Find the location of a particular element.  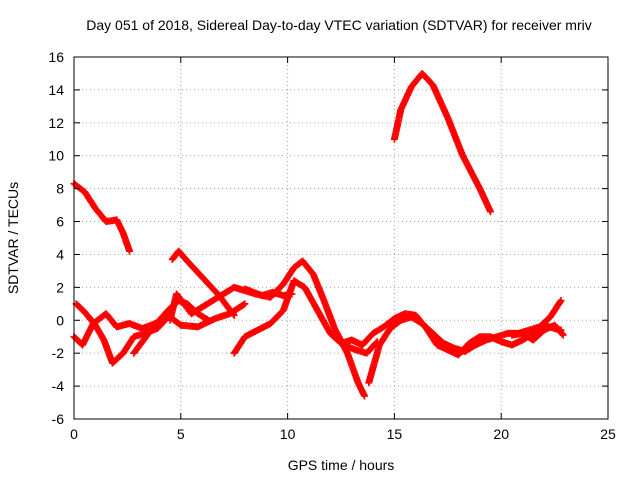

y-tick-label: 2 is located at coordinates (60, 287).